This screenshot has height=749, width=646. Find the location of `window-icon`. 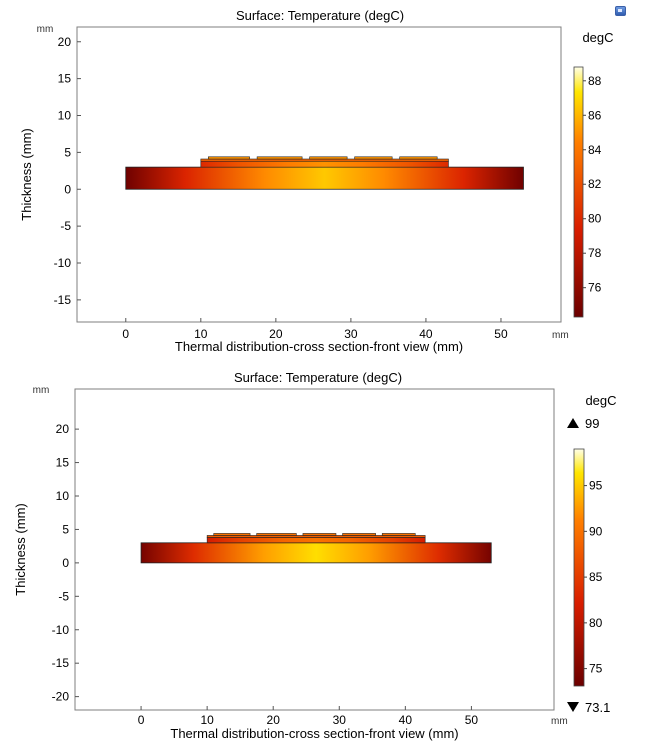

window-icon is located at coordinates (620, 11).